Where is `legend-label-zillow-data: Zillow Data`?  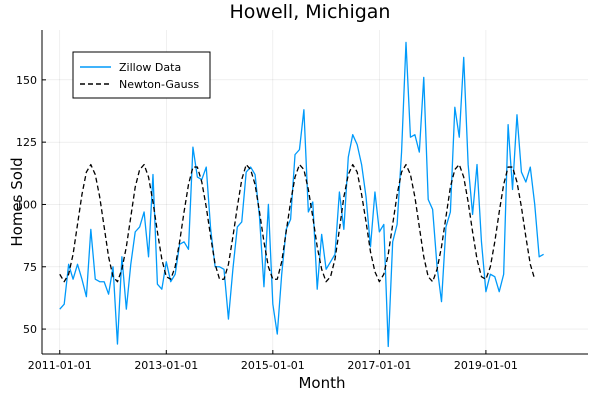
legend-label-zillow-data: Zillow Data is located at coordinates (150, 67).